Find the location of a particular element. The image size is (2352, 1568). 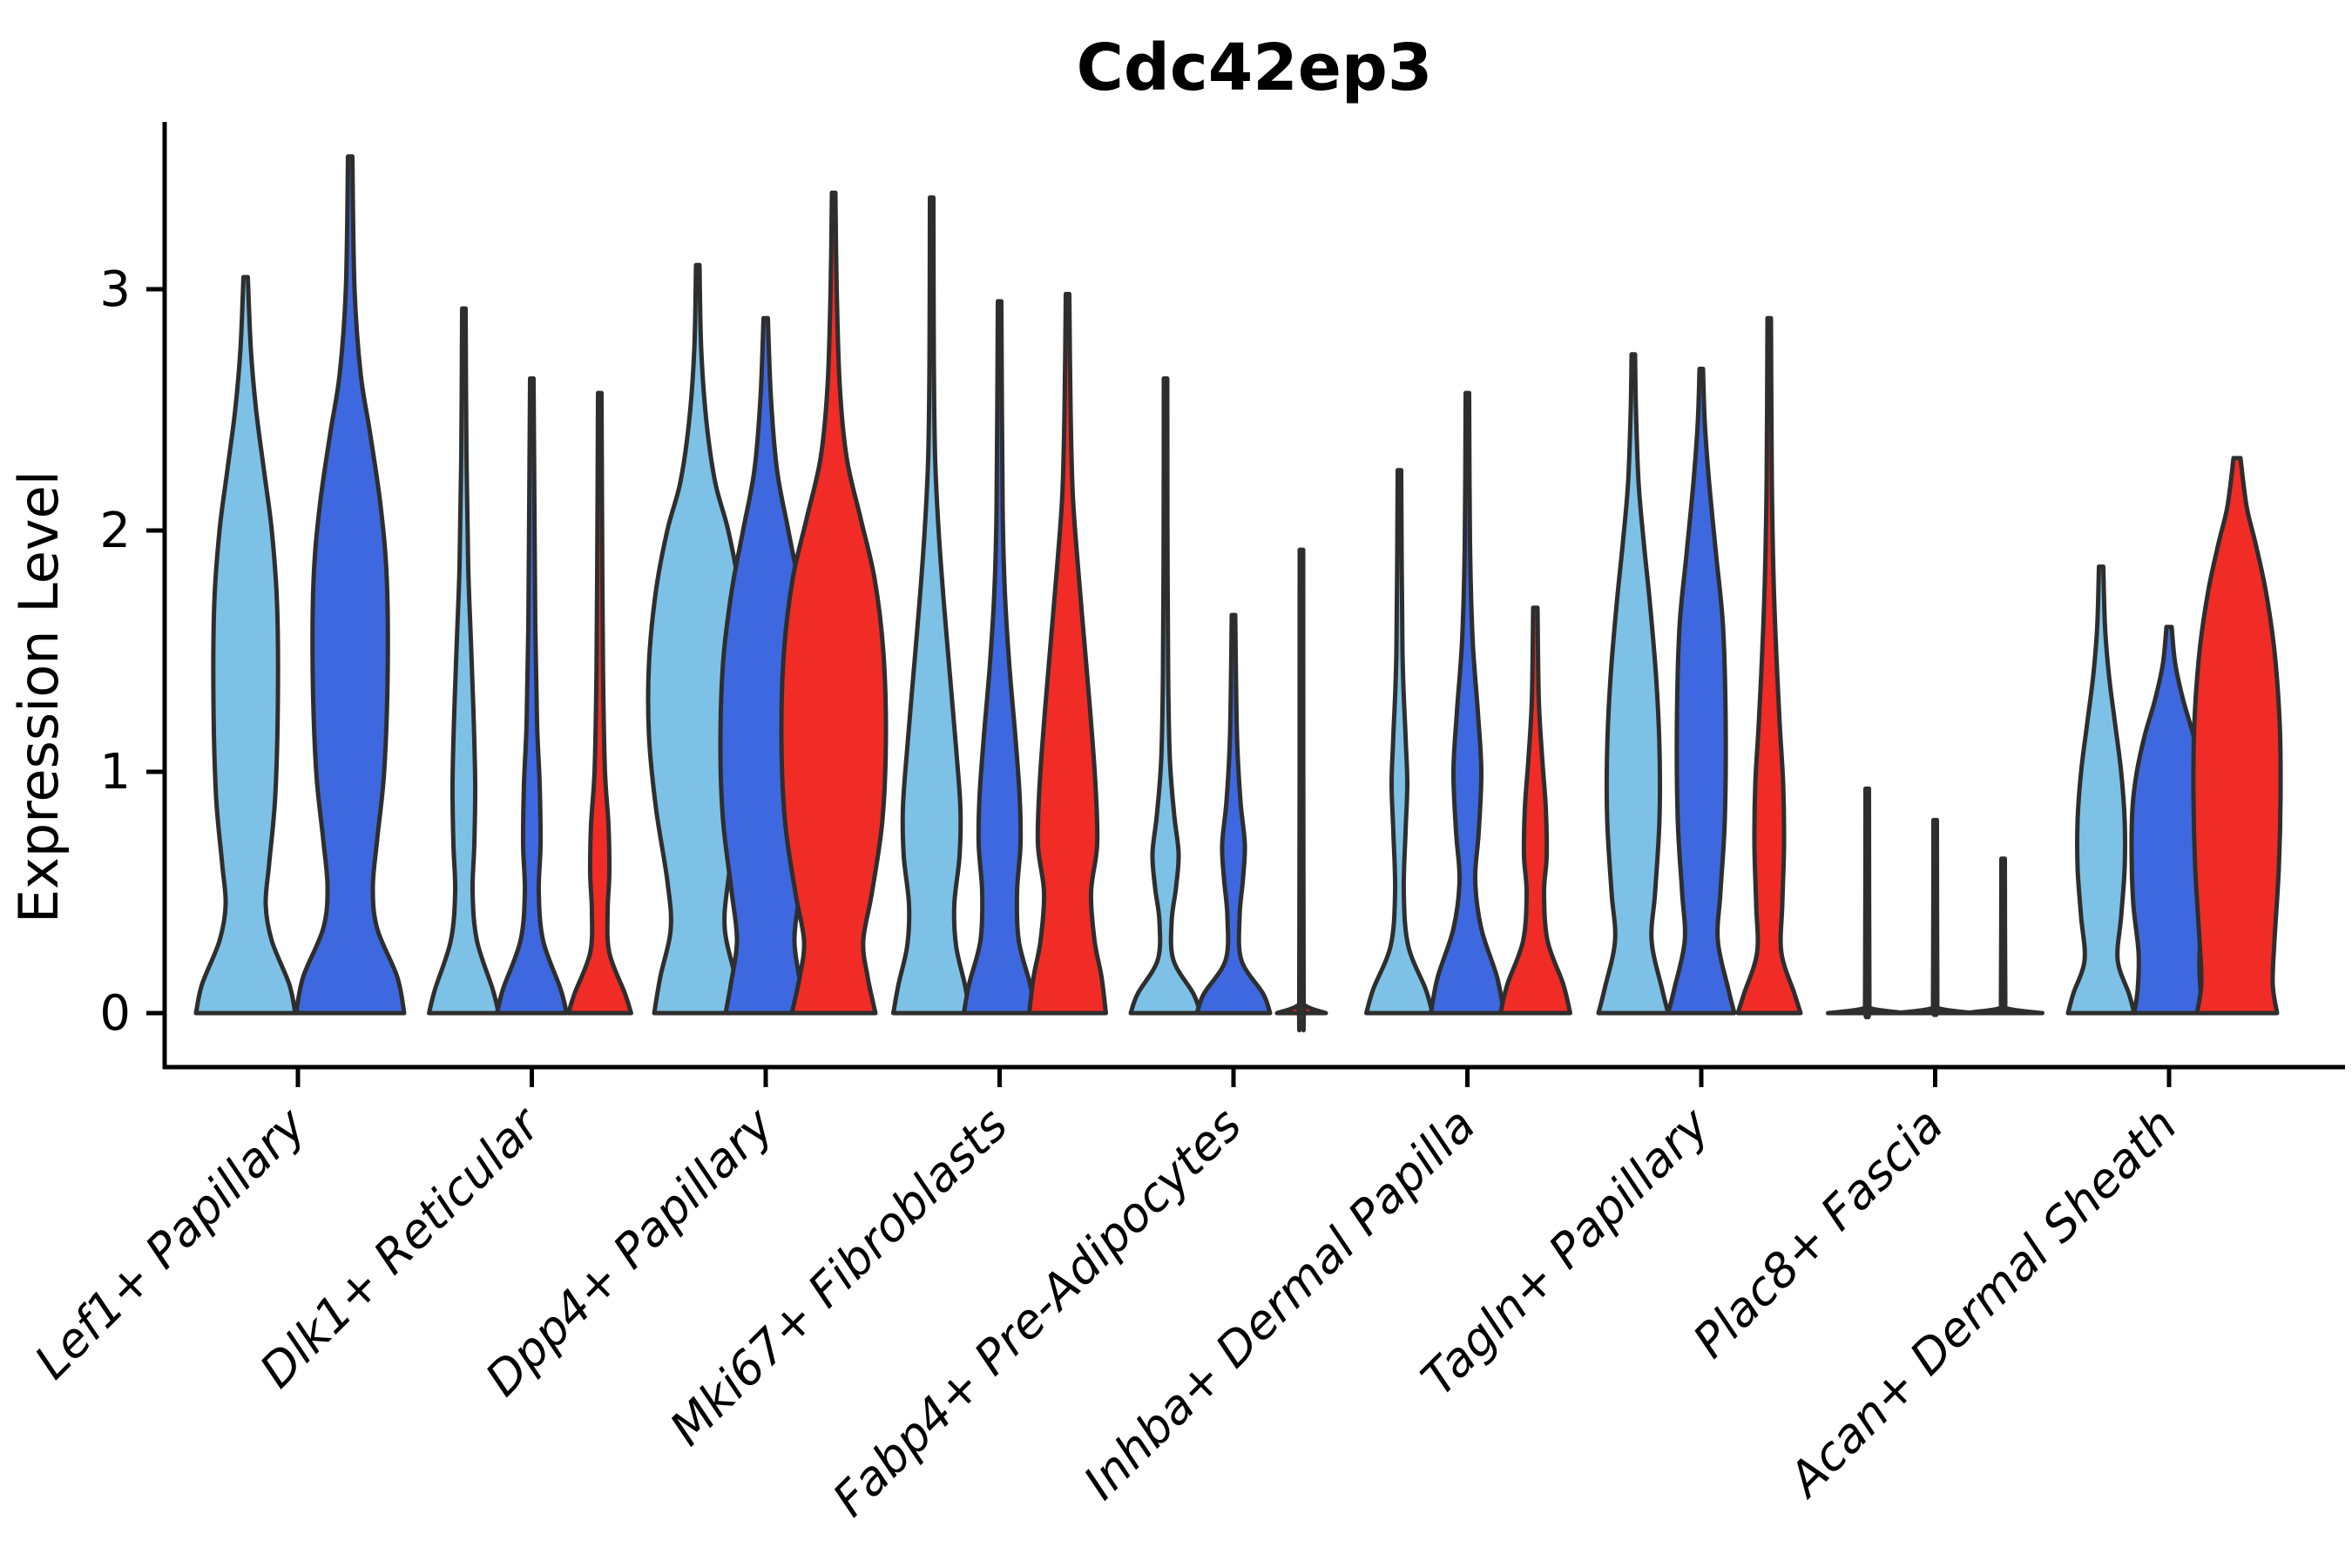

y-tick-label-0: 0 is located at coordinates (115, 1014).